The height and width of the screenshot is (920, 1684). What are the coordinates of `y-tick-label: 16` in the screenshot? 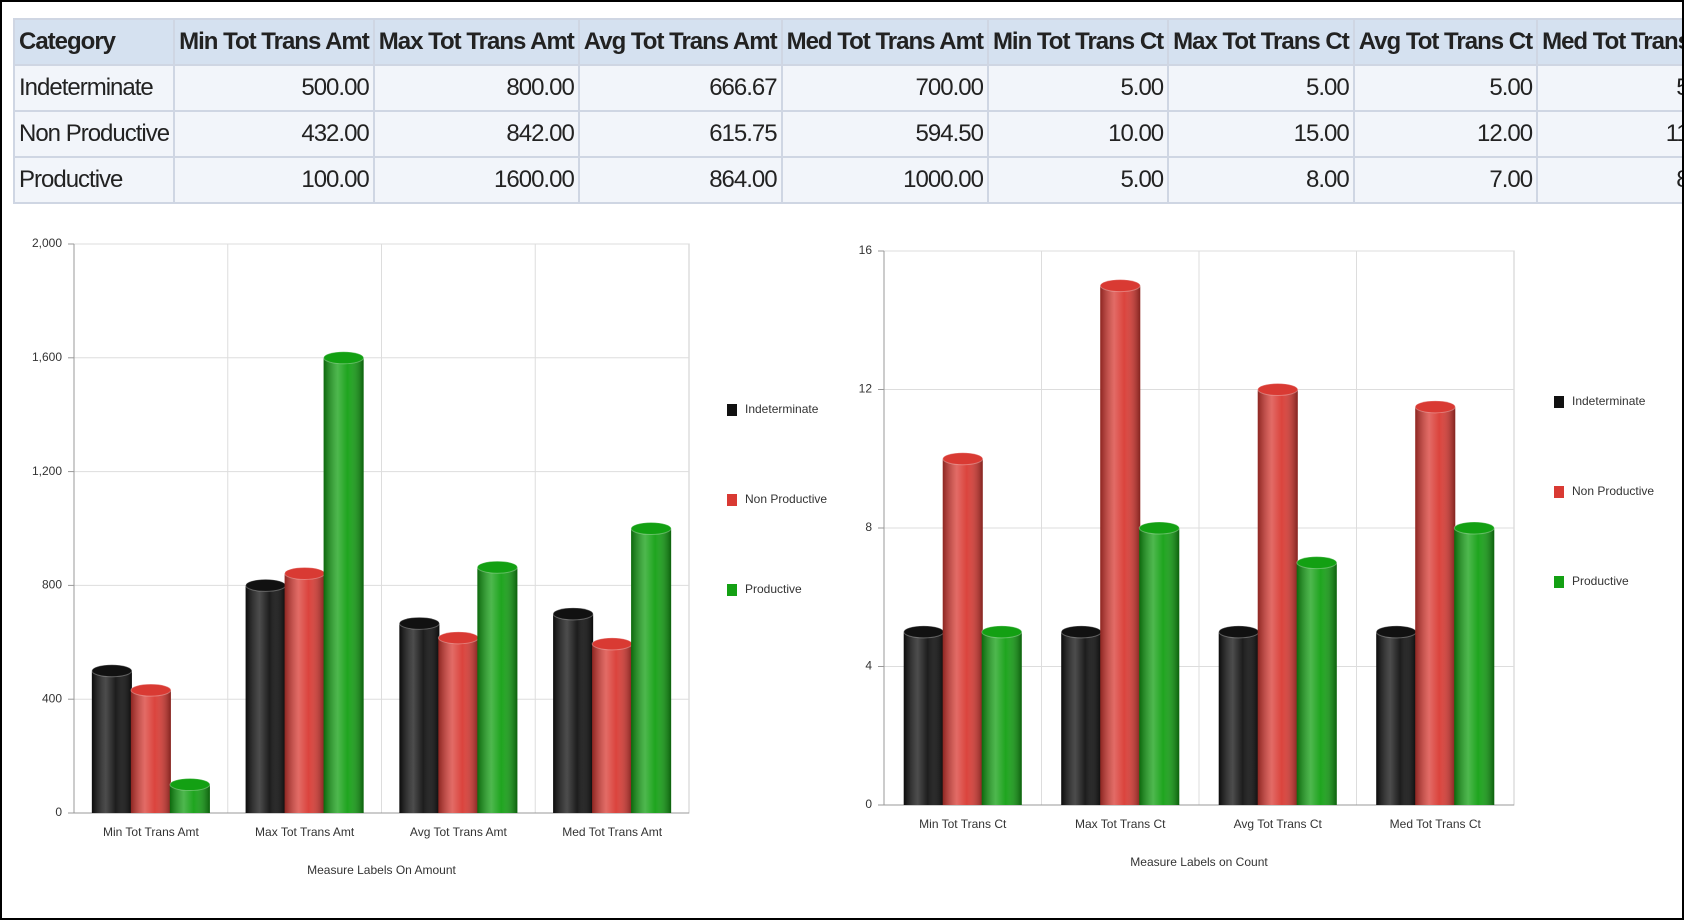 It's located at (866, 250).